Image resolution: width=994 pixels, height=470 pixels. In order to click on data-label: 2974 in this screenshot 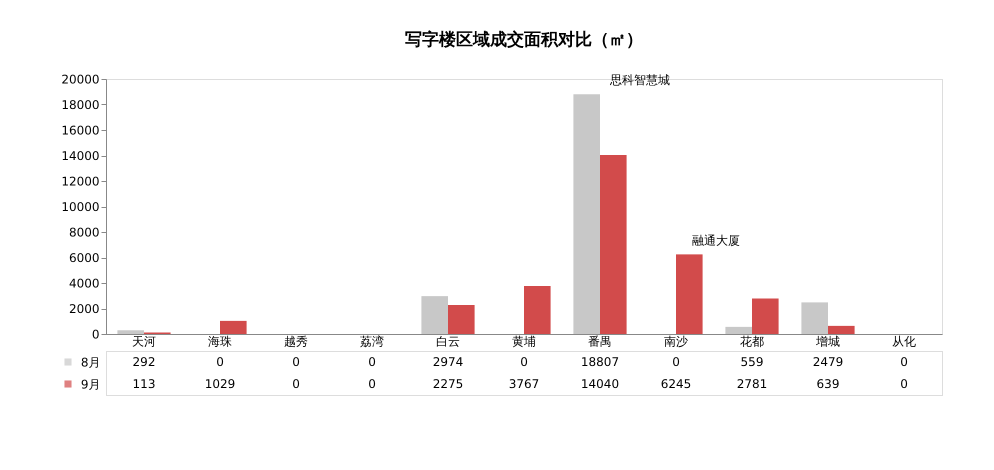, I will do `click(448, 362)`.